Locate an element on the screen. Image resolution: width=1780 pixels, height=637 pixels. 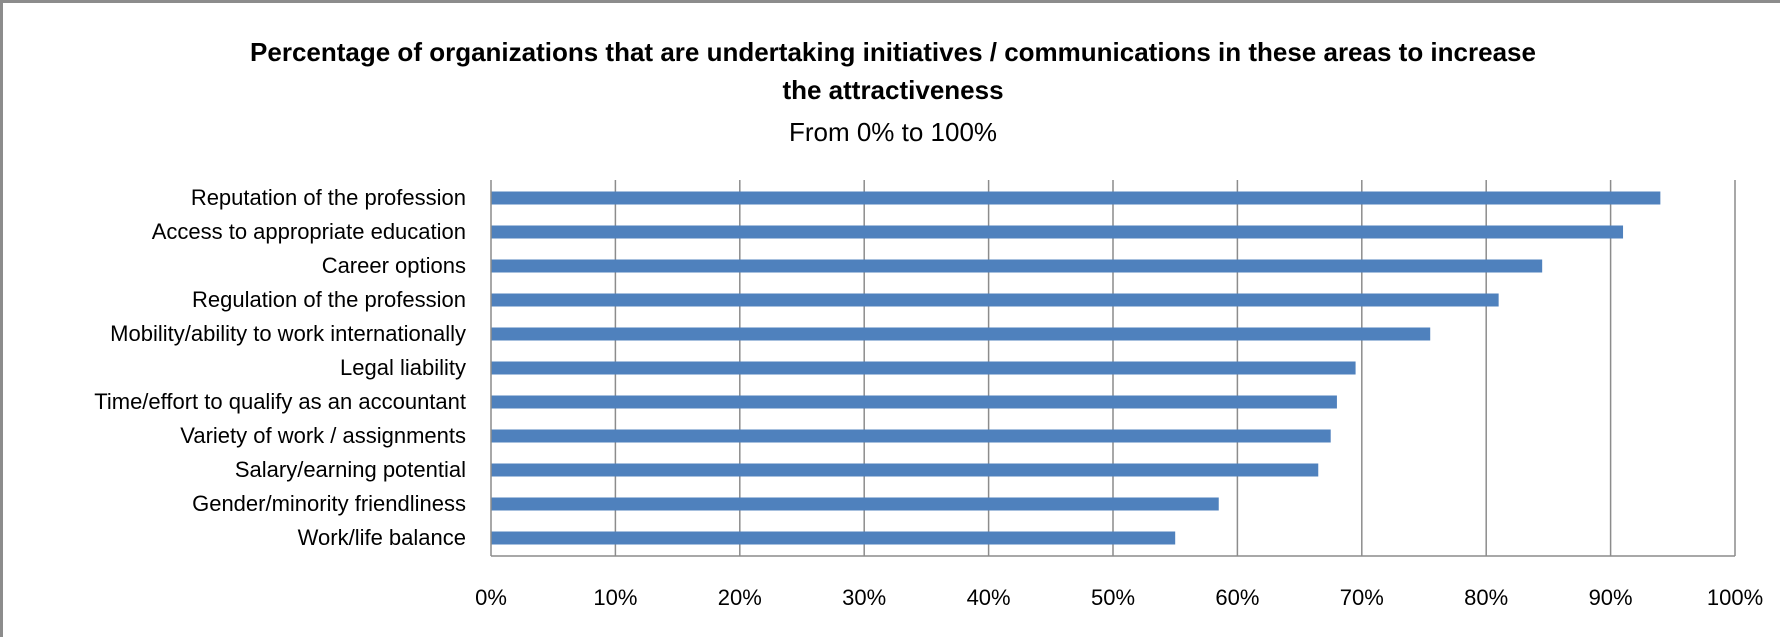
category-label: Regulation of the profession is located at coordinates (329, 299).